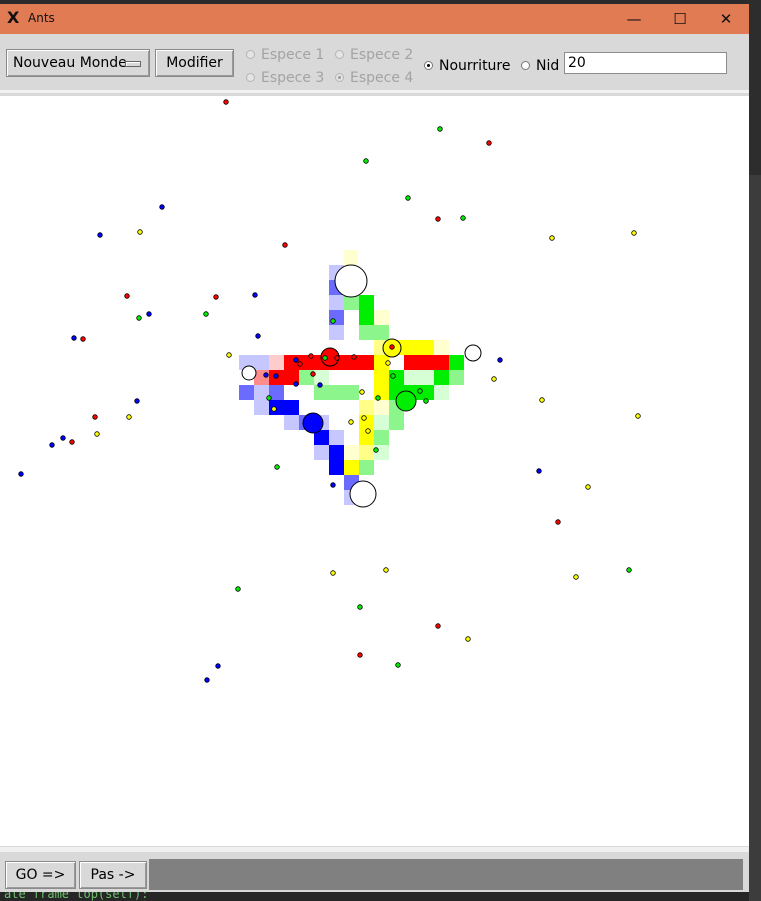 This screenshot has width=761, height=901. I want to click on bottom-bar: GO => Pas ->, so click(374, 874).